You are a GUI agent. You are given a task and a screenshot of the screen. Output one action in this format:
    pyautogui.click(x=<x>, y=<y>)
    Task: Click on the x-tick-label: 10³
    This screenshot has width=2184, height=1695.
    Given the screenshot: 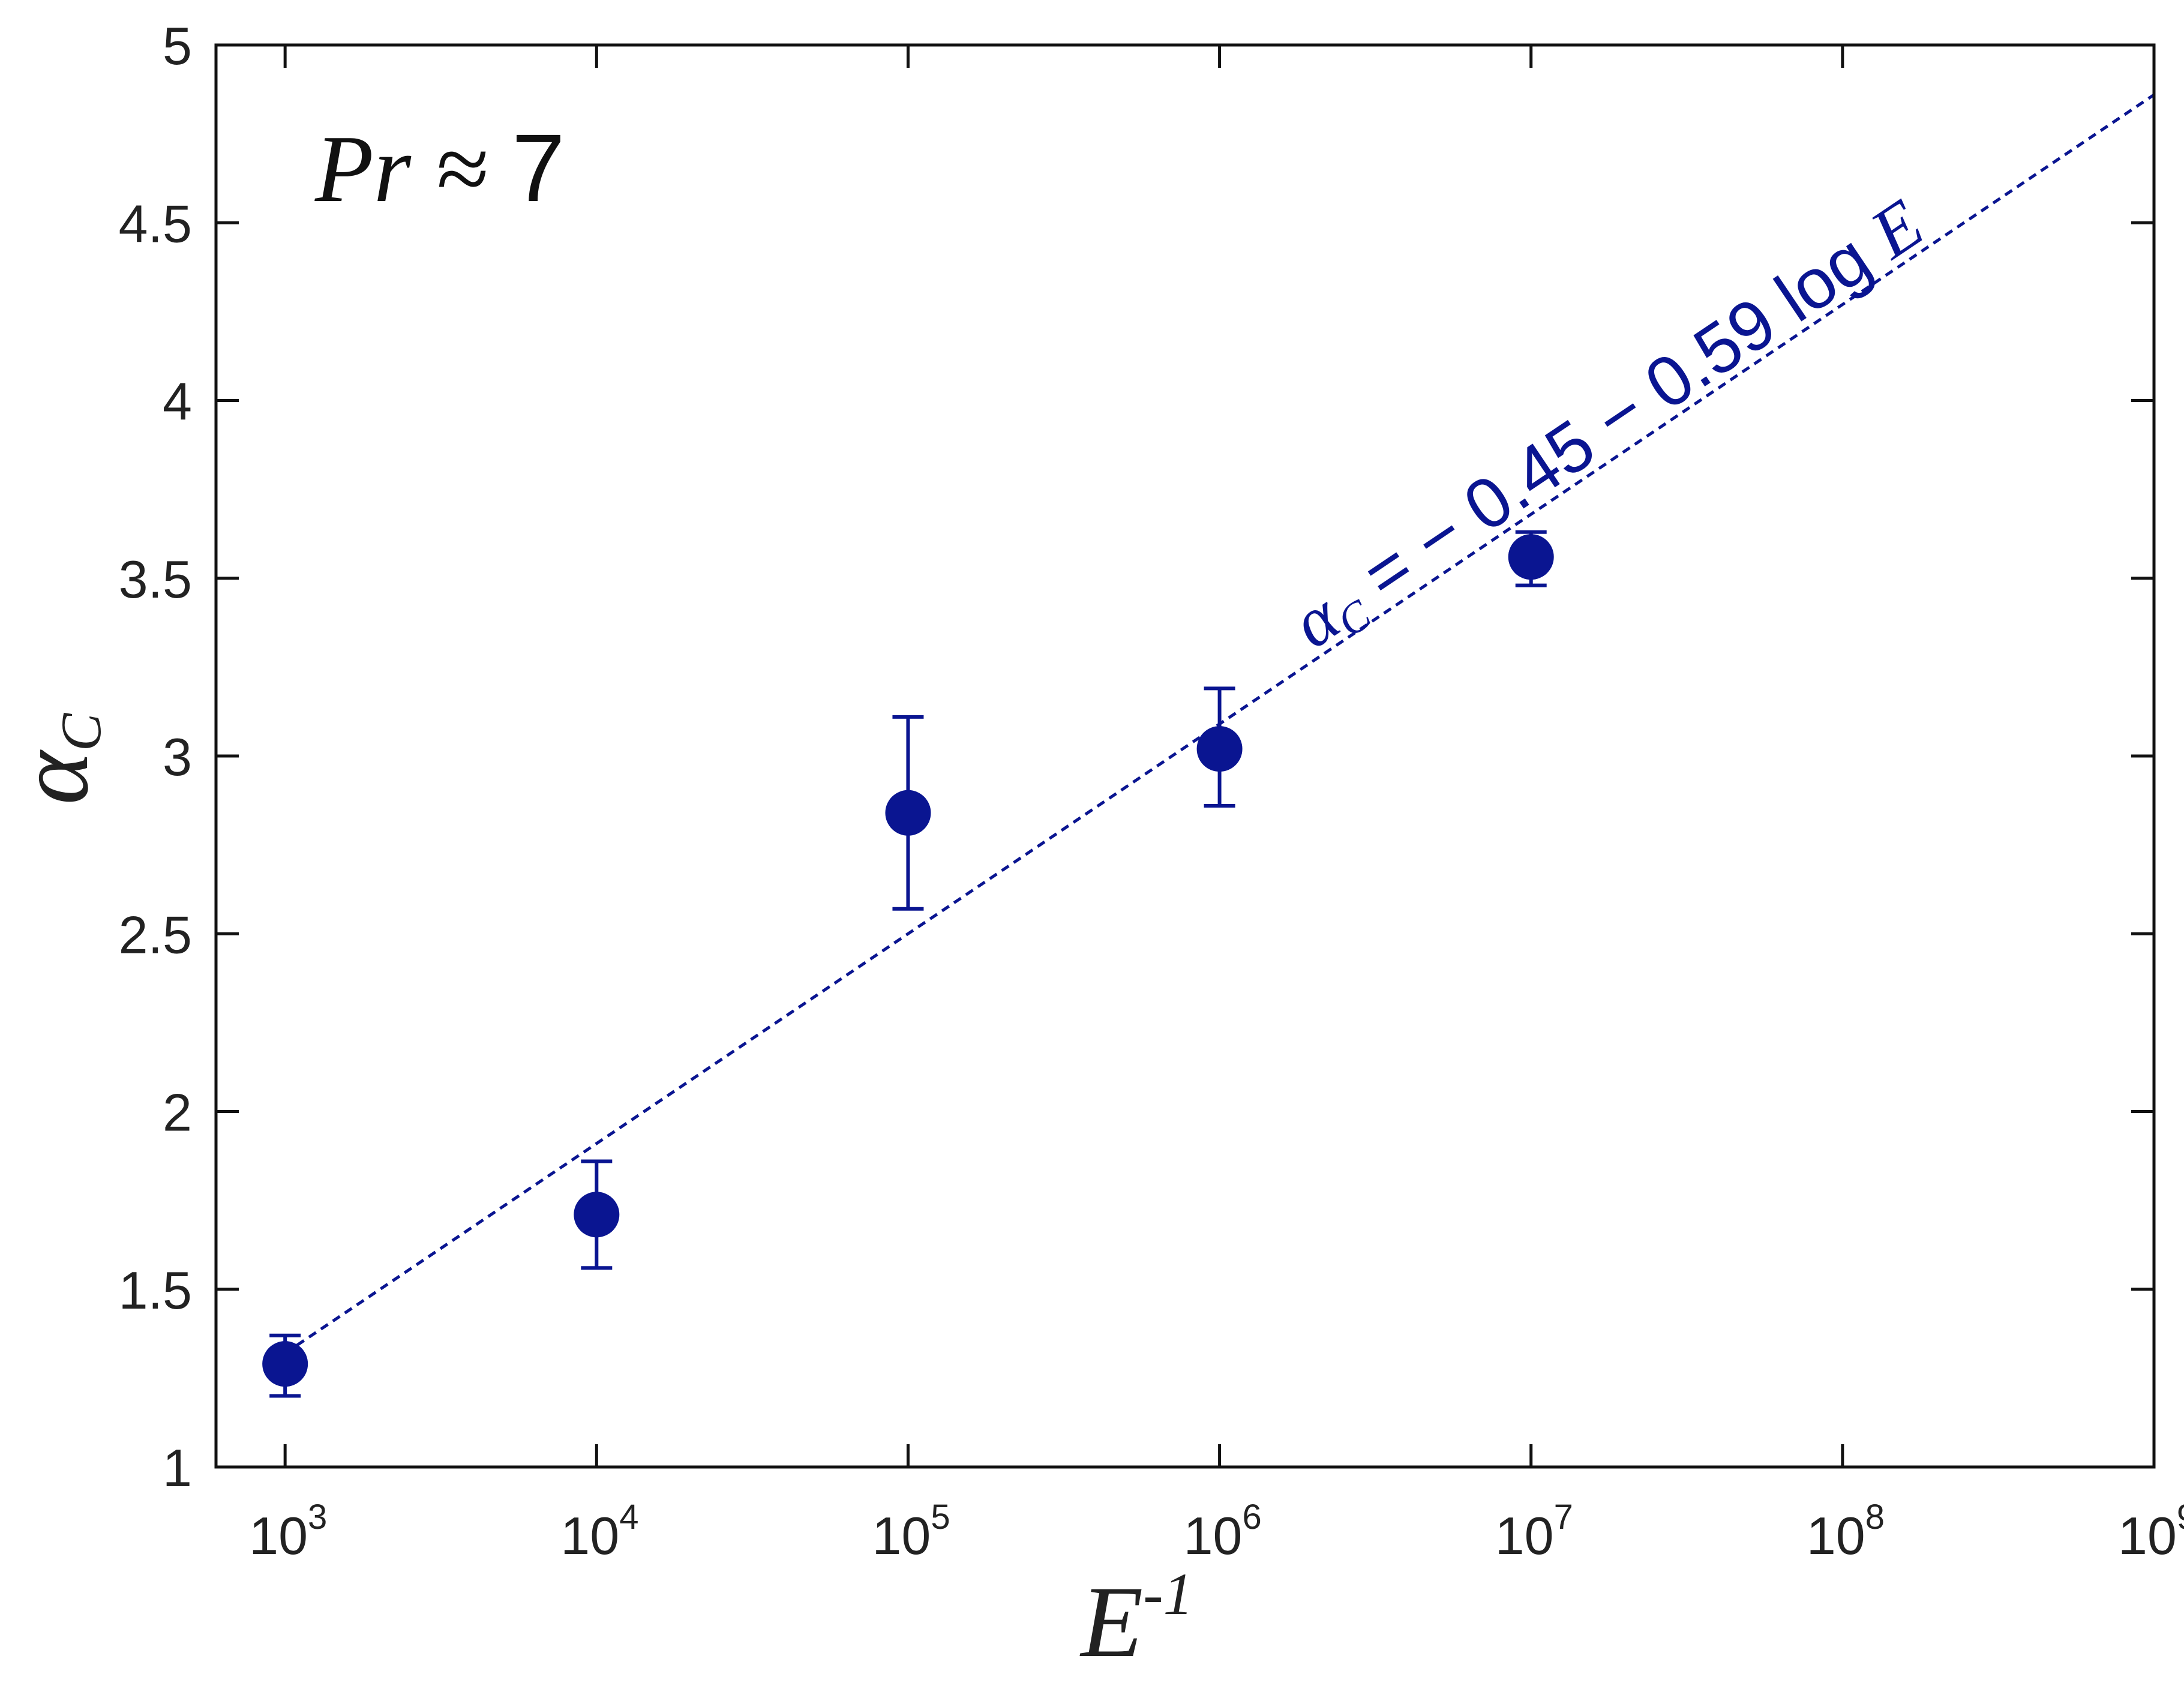 What is the action you would take?
    pyautogui.click(x=288, y=1531)
    